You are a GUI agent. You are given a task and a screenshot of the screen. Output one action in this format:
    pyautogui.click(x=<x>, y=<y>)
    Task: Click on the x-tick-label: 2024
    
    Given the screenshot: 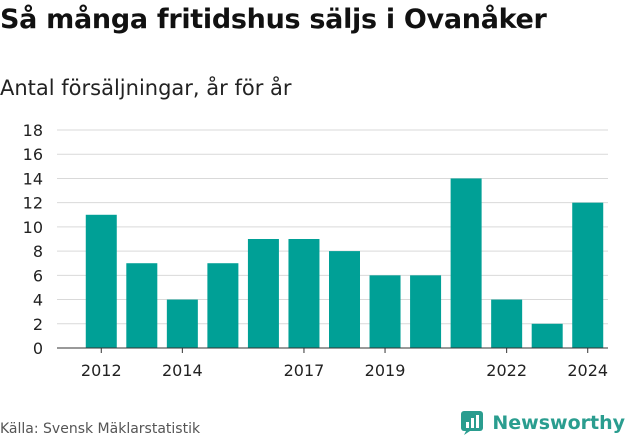 What is the action you would take?
    pyautogui.click(x=587, y=370)
    